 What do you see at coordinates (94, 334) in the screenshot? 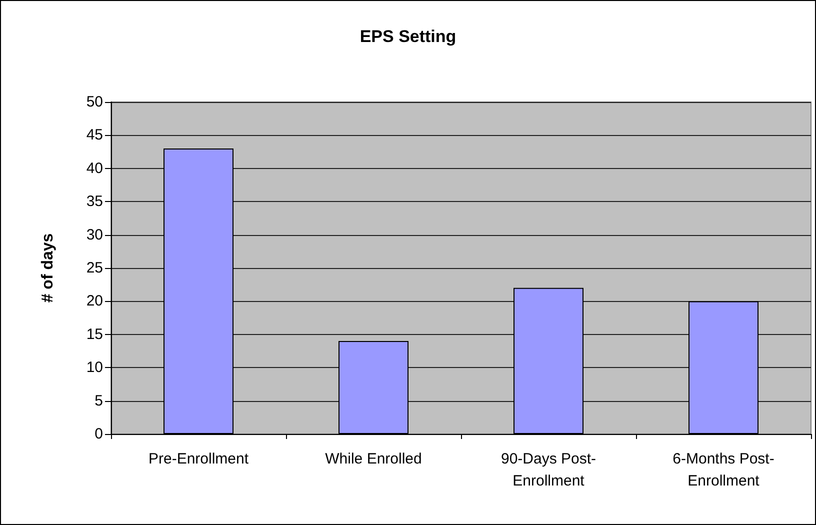
I see `y-tick-label: 15` at bounding box center [94, 334].